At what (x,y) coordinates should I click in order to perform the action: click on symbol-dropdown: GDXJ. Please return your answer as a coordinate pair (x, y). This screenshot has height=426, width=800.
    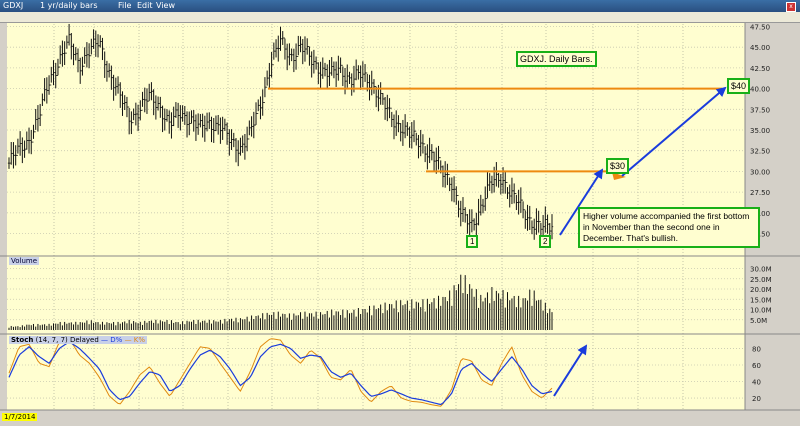
    Looking at the image, I should click on (13, 5).